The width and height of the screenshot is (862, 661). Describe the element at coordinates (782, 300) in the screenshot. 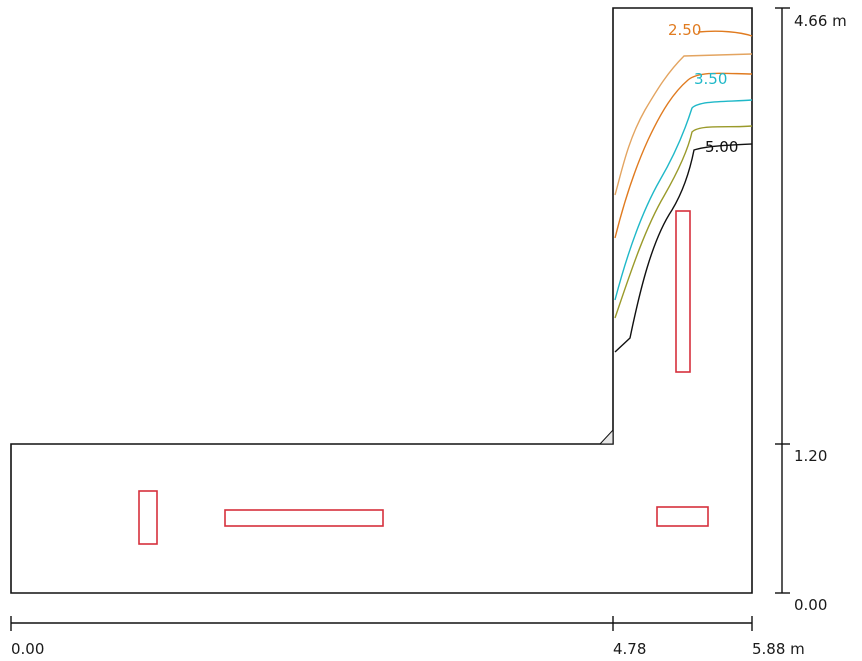

I see `vertical-dimension` at that location.